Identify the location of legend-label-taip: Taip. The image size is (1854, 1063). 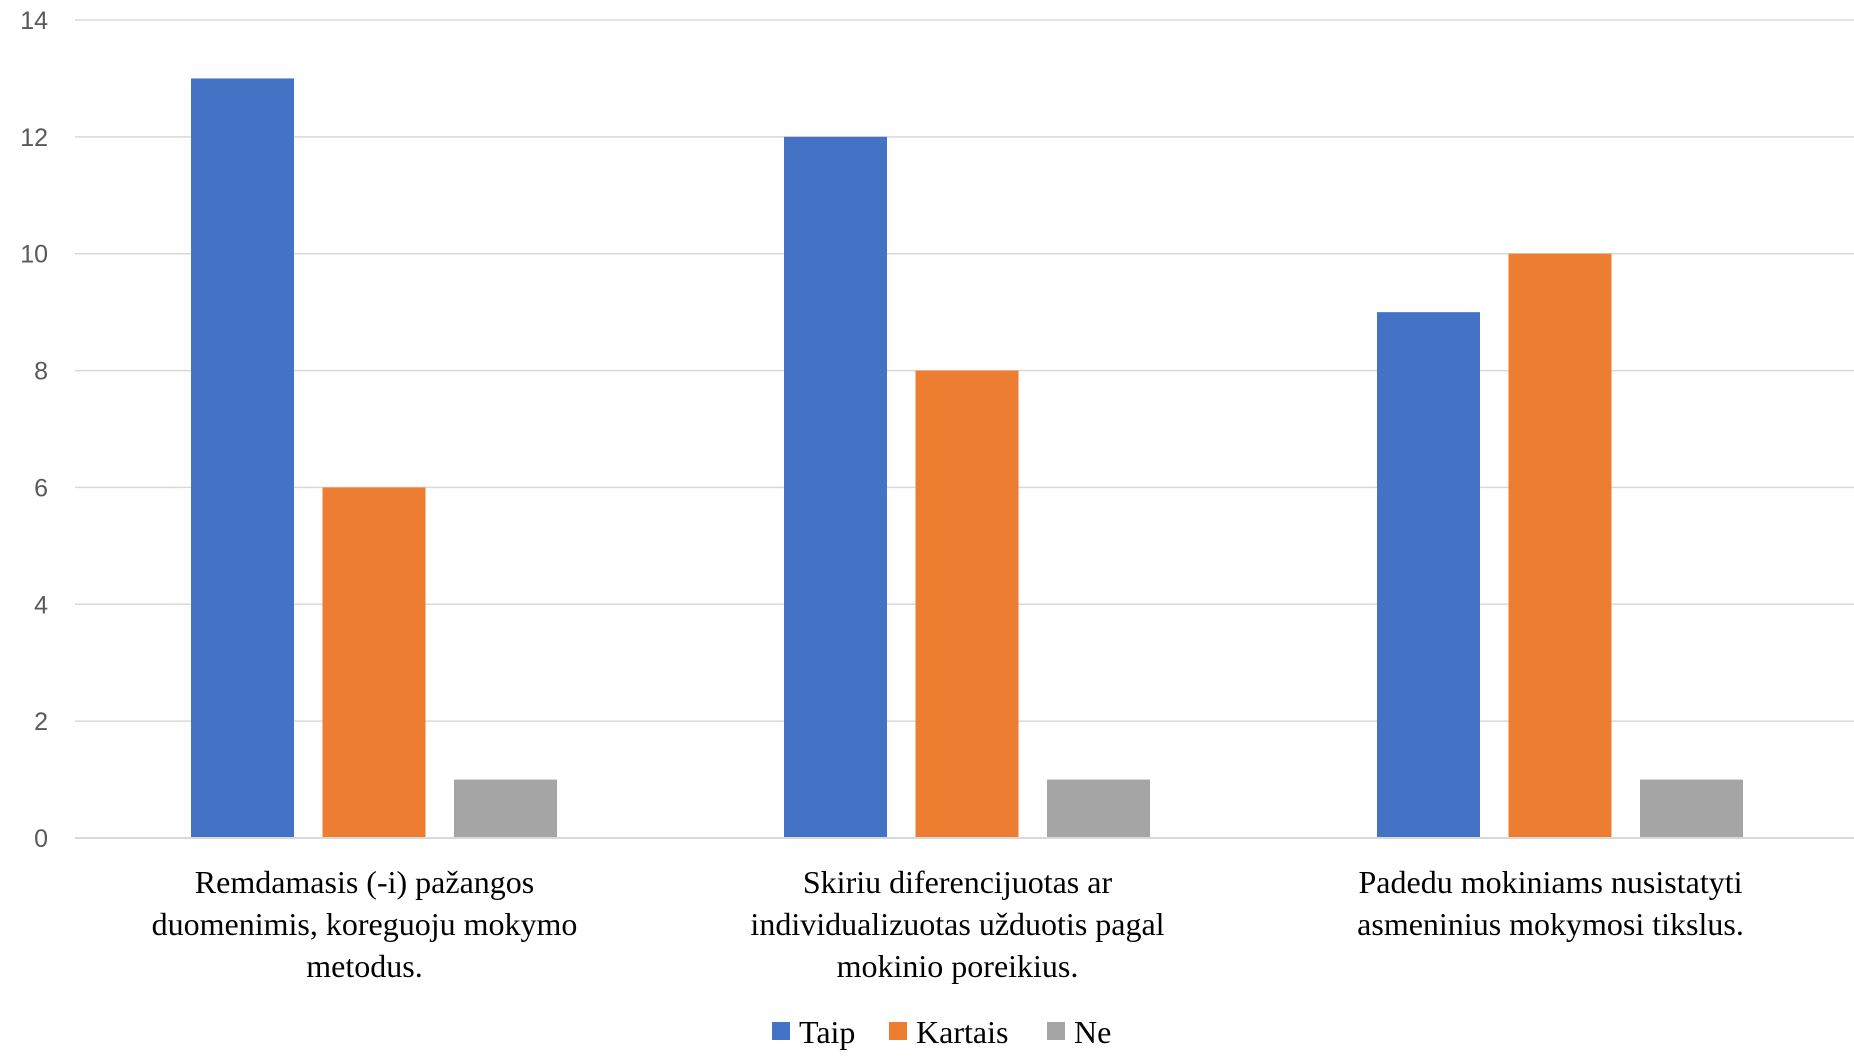
(827, 1032).